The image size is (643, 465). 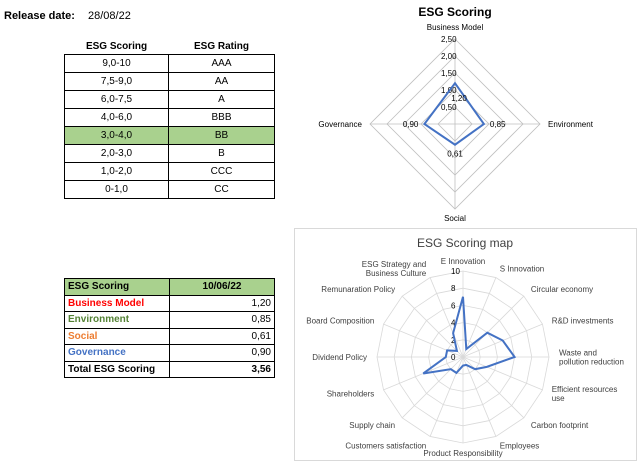 I want to click on pillar-value-cell: 10/06/22, so click(x=222, y=287).